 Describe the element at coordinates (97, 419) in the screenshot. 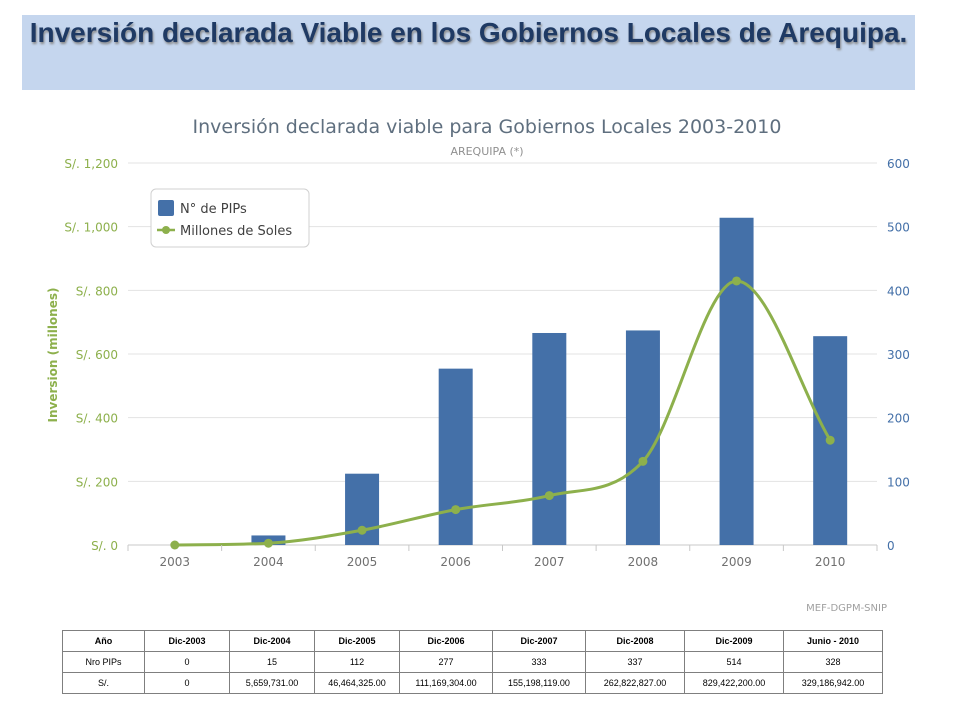

I see `y-left-tick-label: S/. 400` at that location.